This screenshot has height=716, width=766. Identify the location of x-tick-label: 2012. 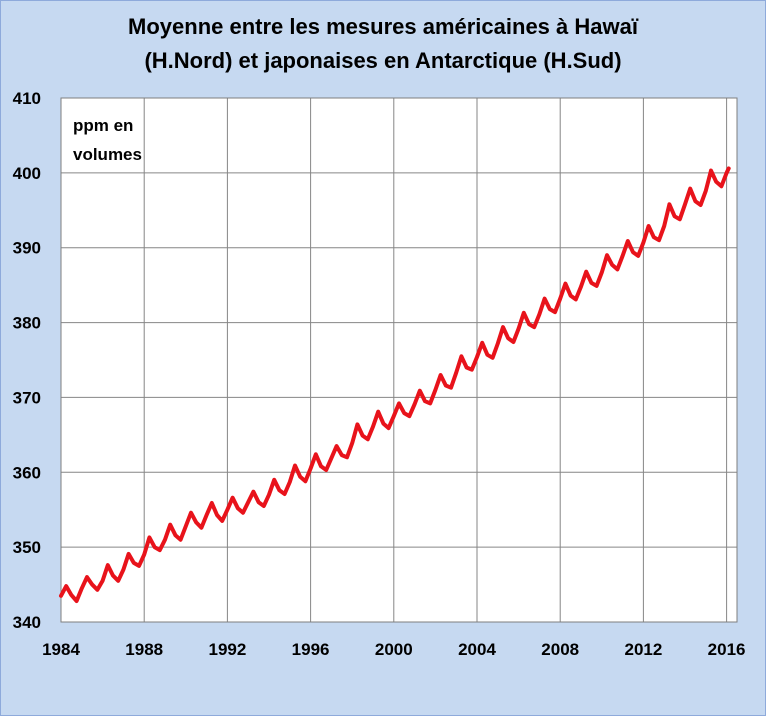
(643, 649).